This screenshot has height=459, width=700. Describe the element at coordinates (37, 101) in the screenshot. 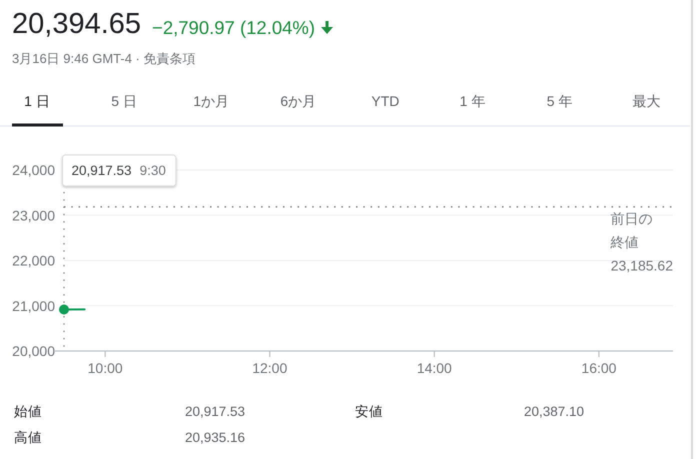

I see `text: 1 日` at that location.